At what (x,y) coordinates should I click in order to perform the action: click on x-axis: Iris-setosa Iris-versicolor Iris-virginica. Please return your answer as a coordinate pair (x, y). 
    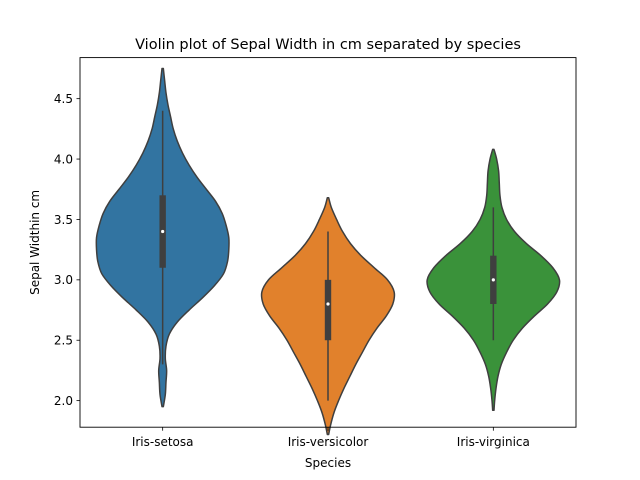
    Looking at the image, I should click on (331, 438).